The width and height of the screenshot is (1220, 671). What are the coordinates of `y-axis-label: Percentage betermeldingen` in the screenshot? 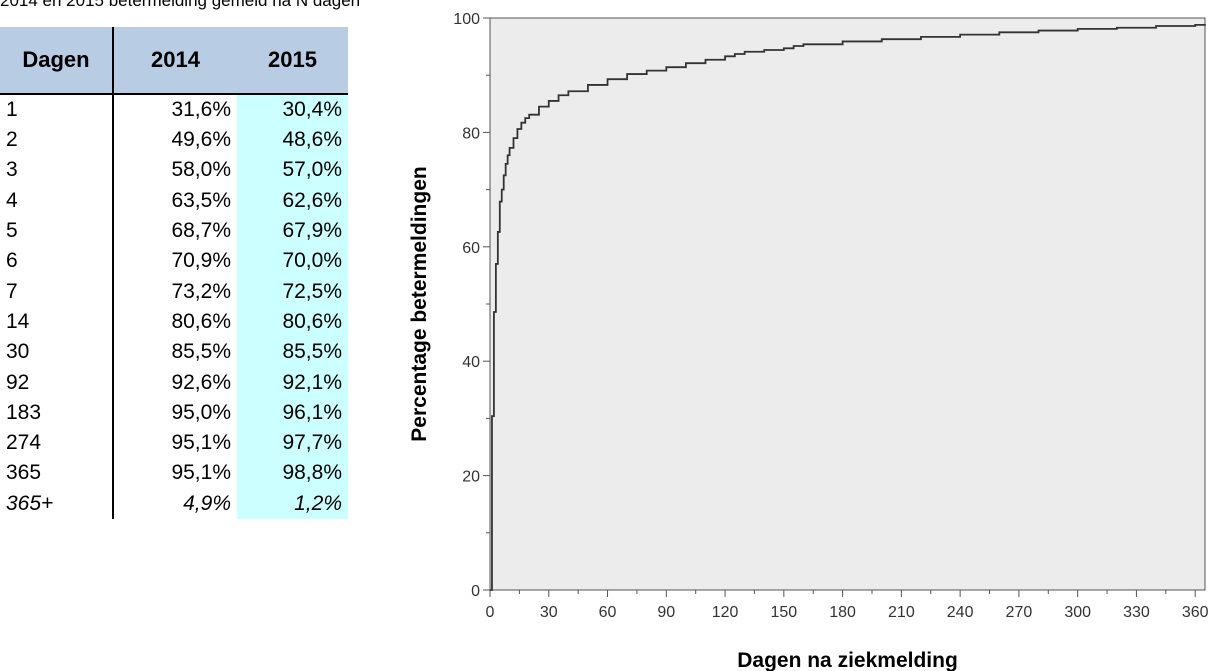 It's located at (419, 303).